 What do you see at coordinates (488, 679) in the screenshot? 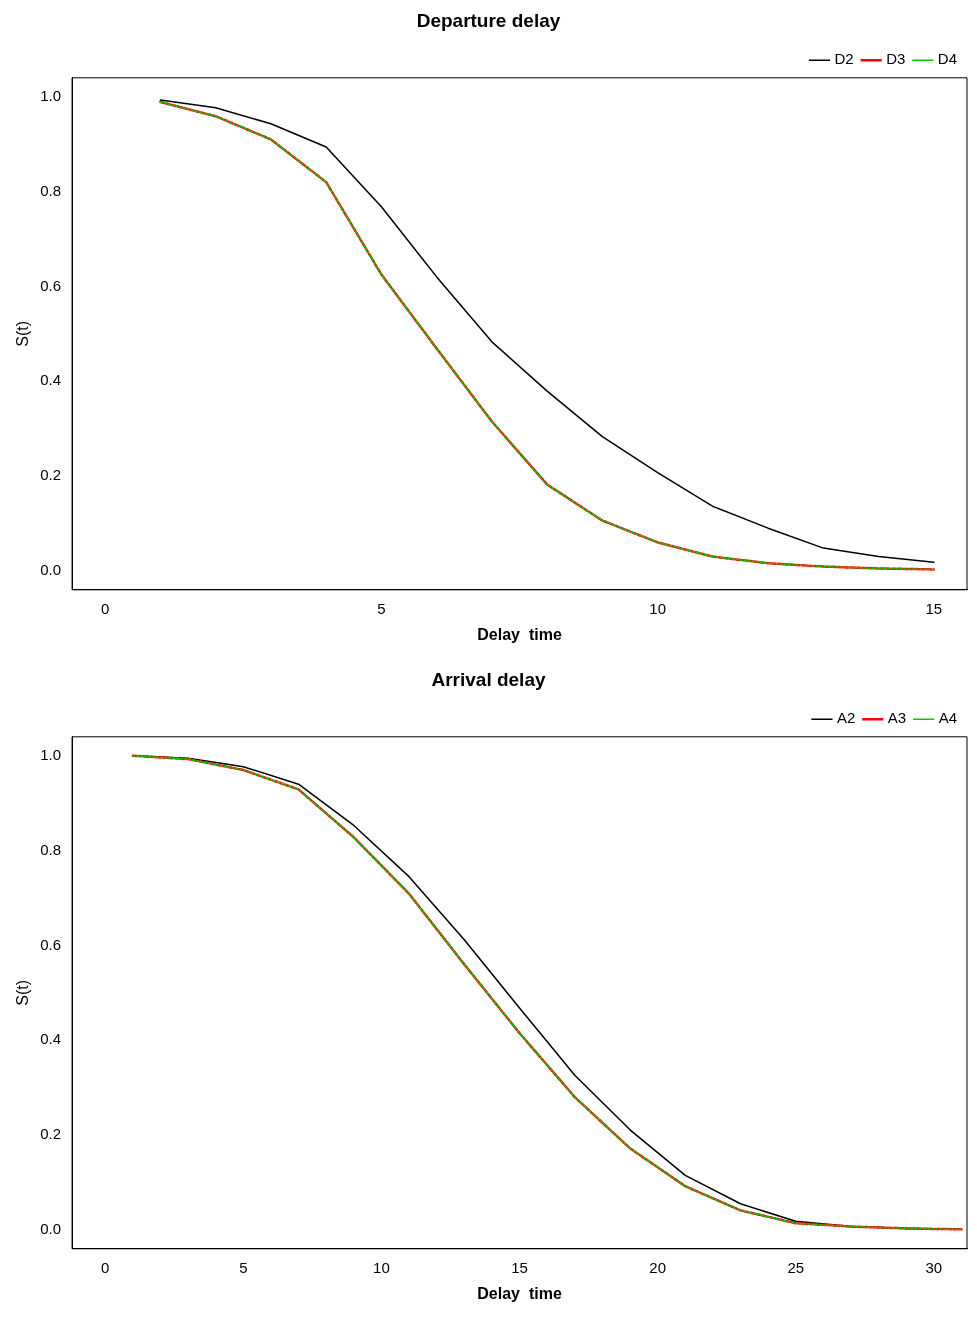
I see `chart-title: Arrival delay` at bounding box center [488, 679].